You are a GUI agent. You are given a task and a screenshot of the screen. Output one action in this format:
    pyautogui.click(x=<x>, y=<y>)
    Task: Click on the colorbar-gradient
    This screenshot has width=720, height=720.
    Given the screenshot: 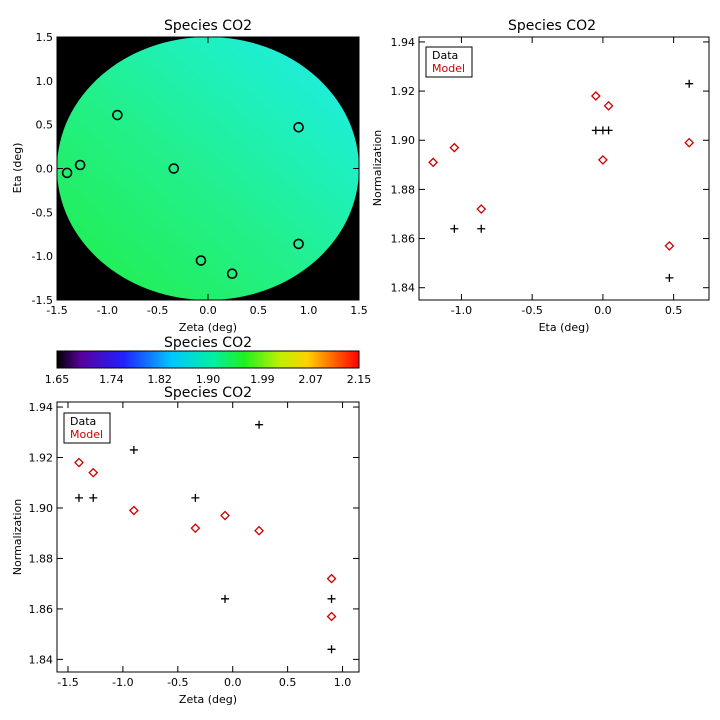 What is the action you would take?
    pyautogui.click(x=208, y=359)
    